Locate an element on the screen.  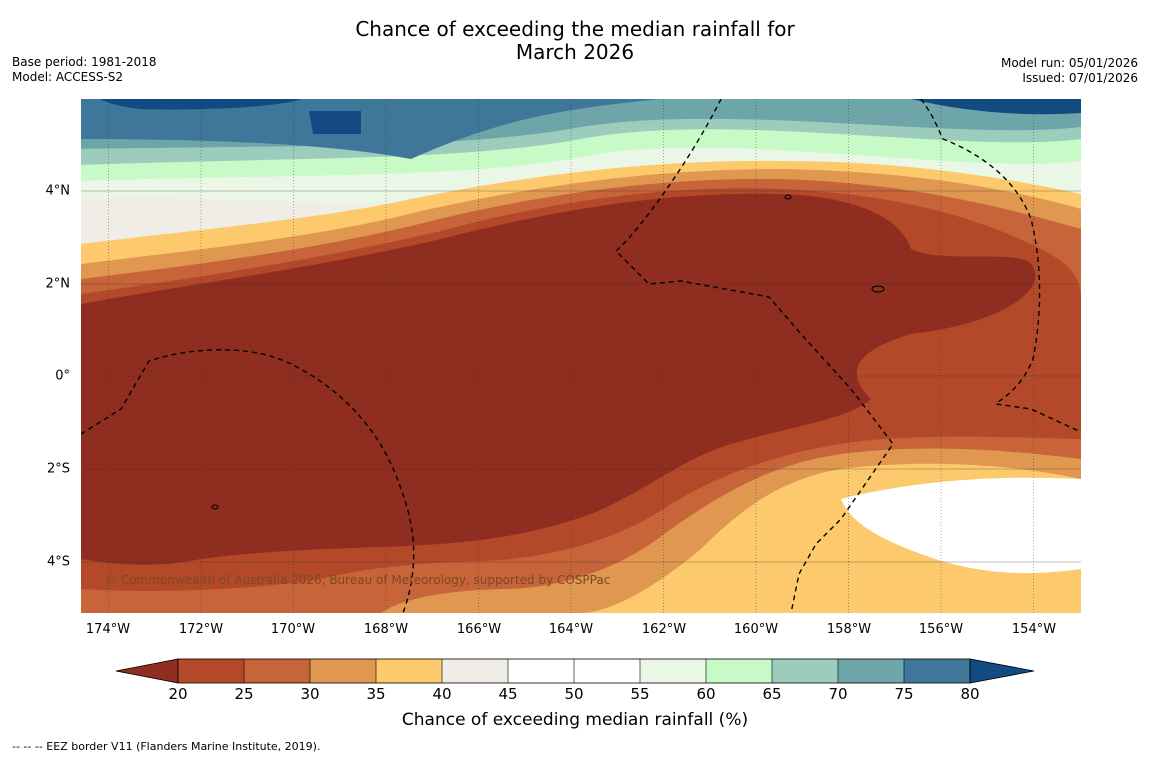
lon-label-174w: 174°W is located at coordinates (108, 629).